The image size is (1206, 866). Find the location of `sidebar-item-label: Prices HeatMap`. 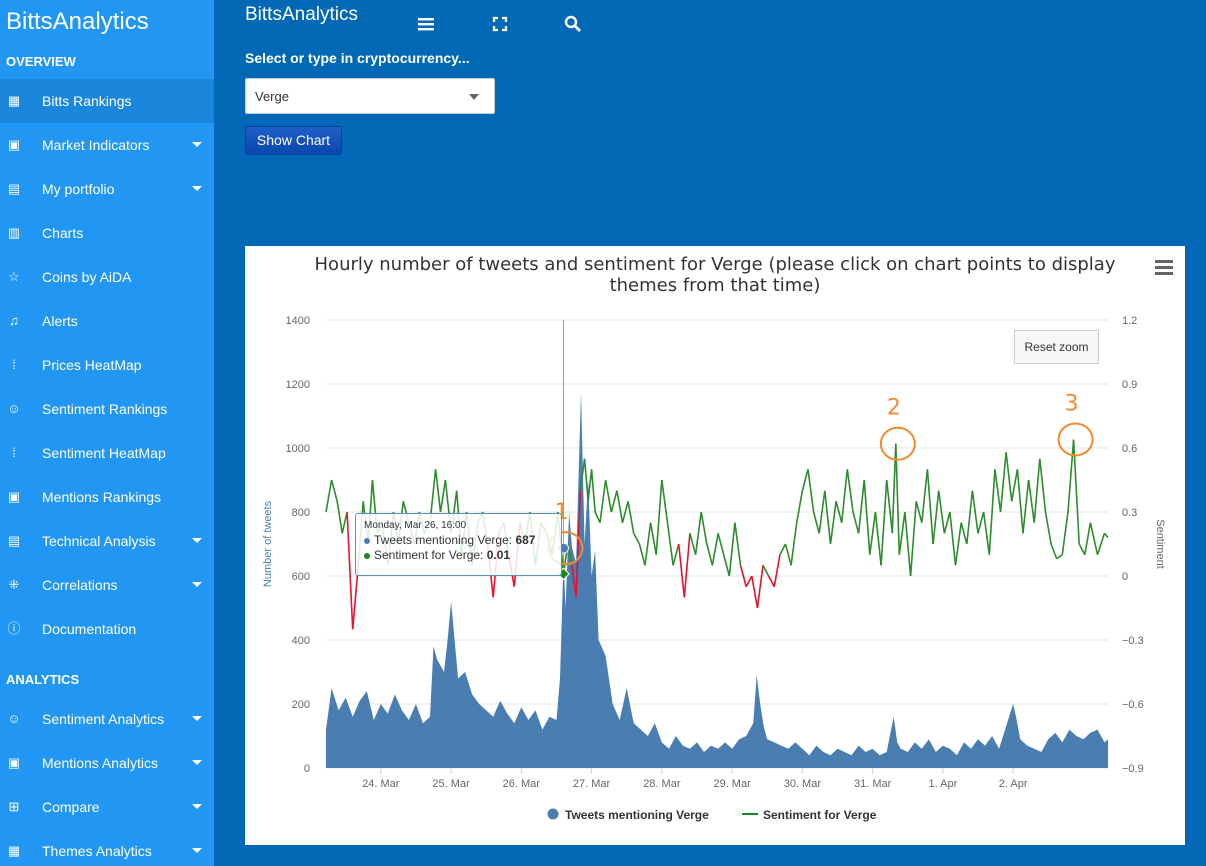

sidebar-item-label: Prices HeatMap is located at coordinates (92, 365).